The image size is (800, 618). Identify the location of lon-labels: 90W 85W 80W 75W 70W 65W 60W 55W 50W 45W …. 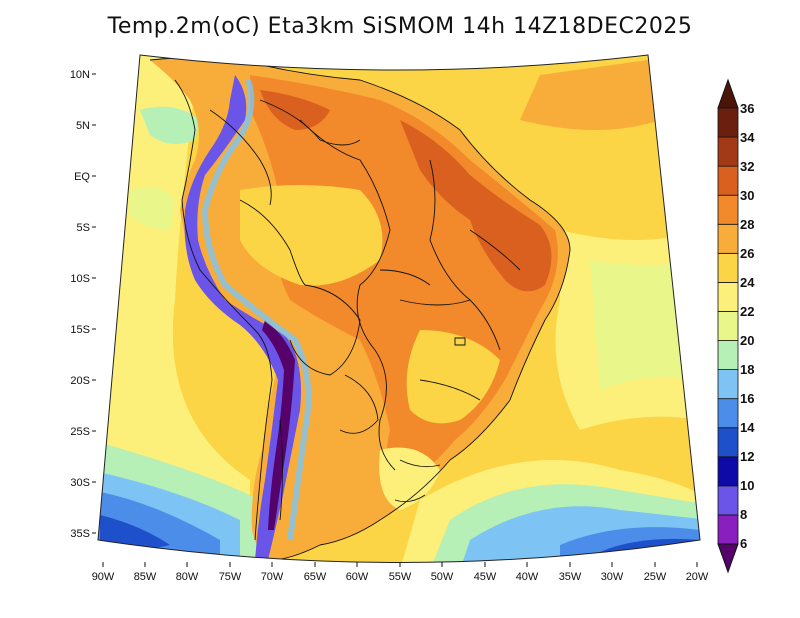
(400, 577).